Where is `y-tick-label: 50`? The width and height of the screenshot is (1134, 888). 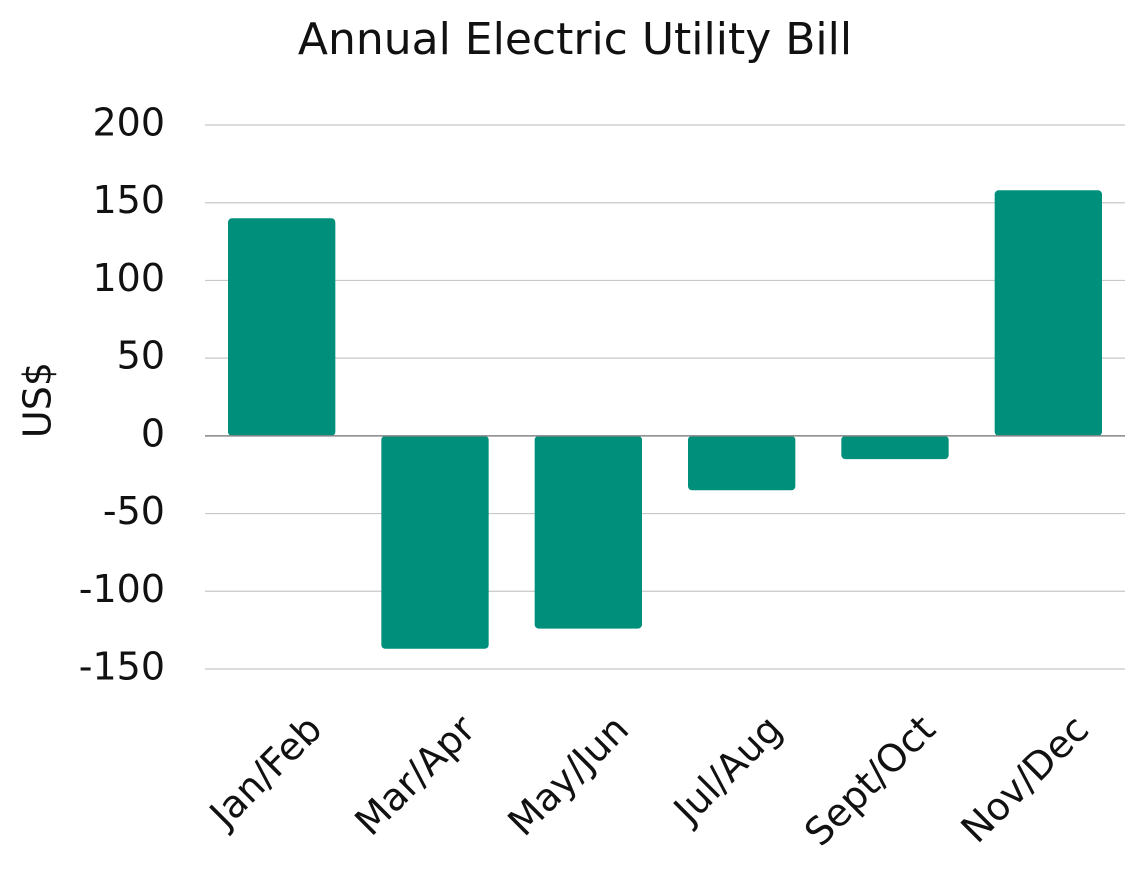 y-tick-label: 50 is located at coordinates (141, 356).